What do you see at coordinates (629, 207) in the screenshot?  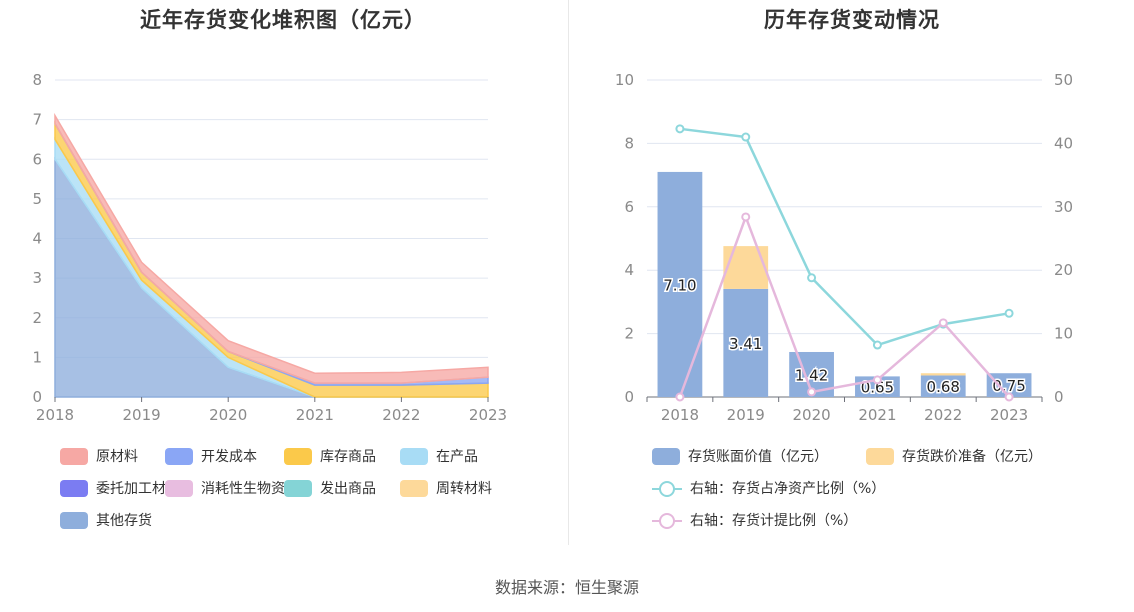 I see `right-y-left-tick-label: 6` at bounding box center [629, 207].